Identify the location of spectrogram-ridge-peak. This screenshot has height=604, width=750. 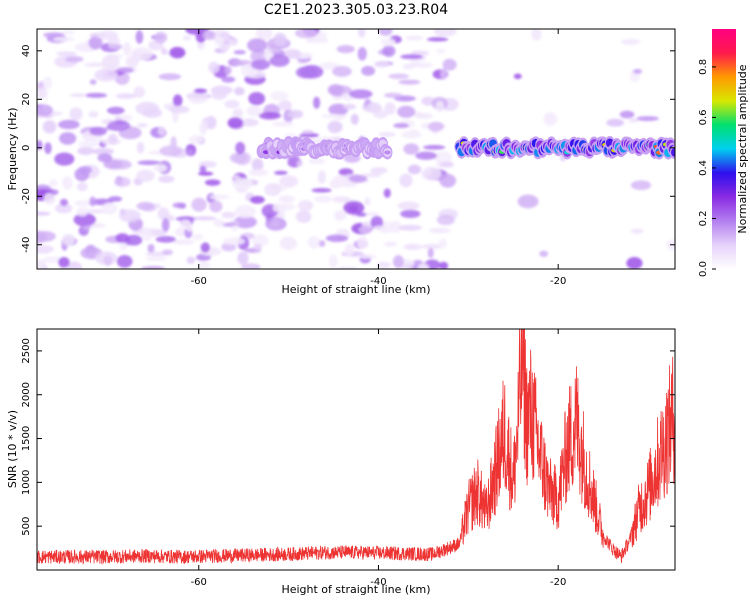
(387, 152).